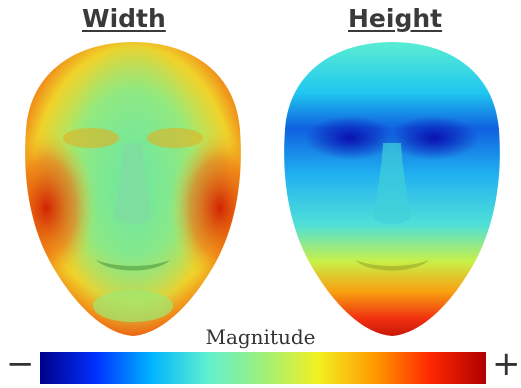 The image size is (521, 388). Describe the element at coordinates (506, 364) in the screenshot. I see `colorbar-max-symbol: +` at that location.